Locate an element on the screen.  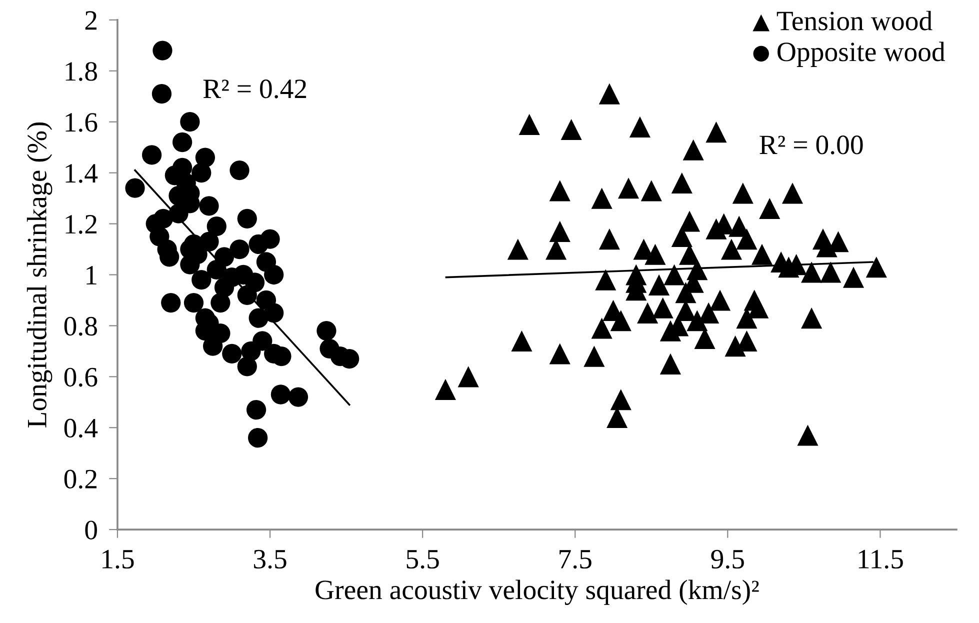
legend-label: Opposite wood is located at coordinates (862, 54).